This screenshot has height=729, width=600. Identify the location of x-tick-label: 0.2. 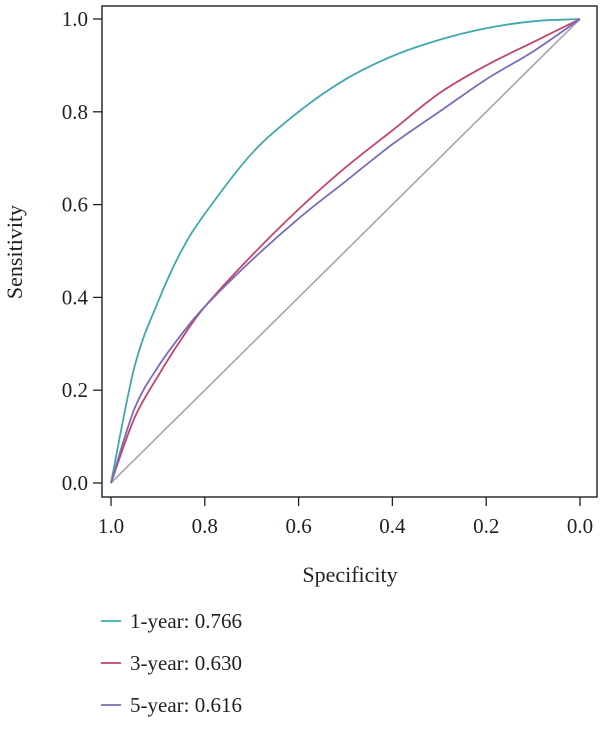
(486, 526).